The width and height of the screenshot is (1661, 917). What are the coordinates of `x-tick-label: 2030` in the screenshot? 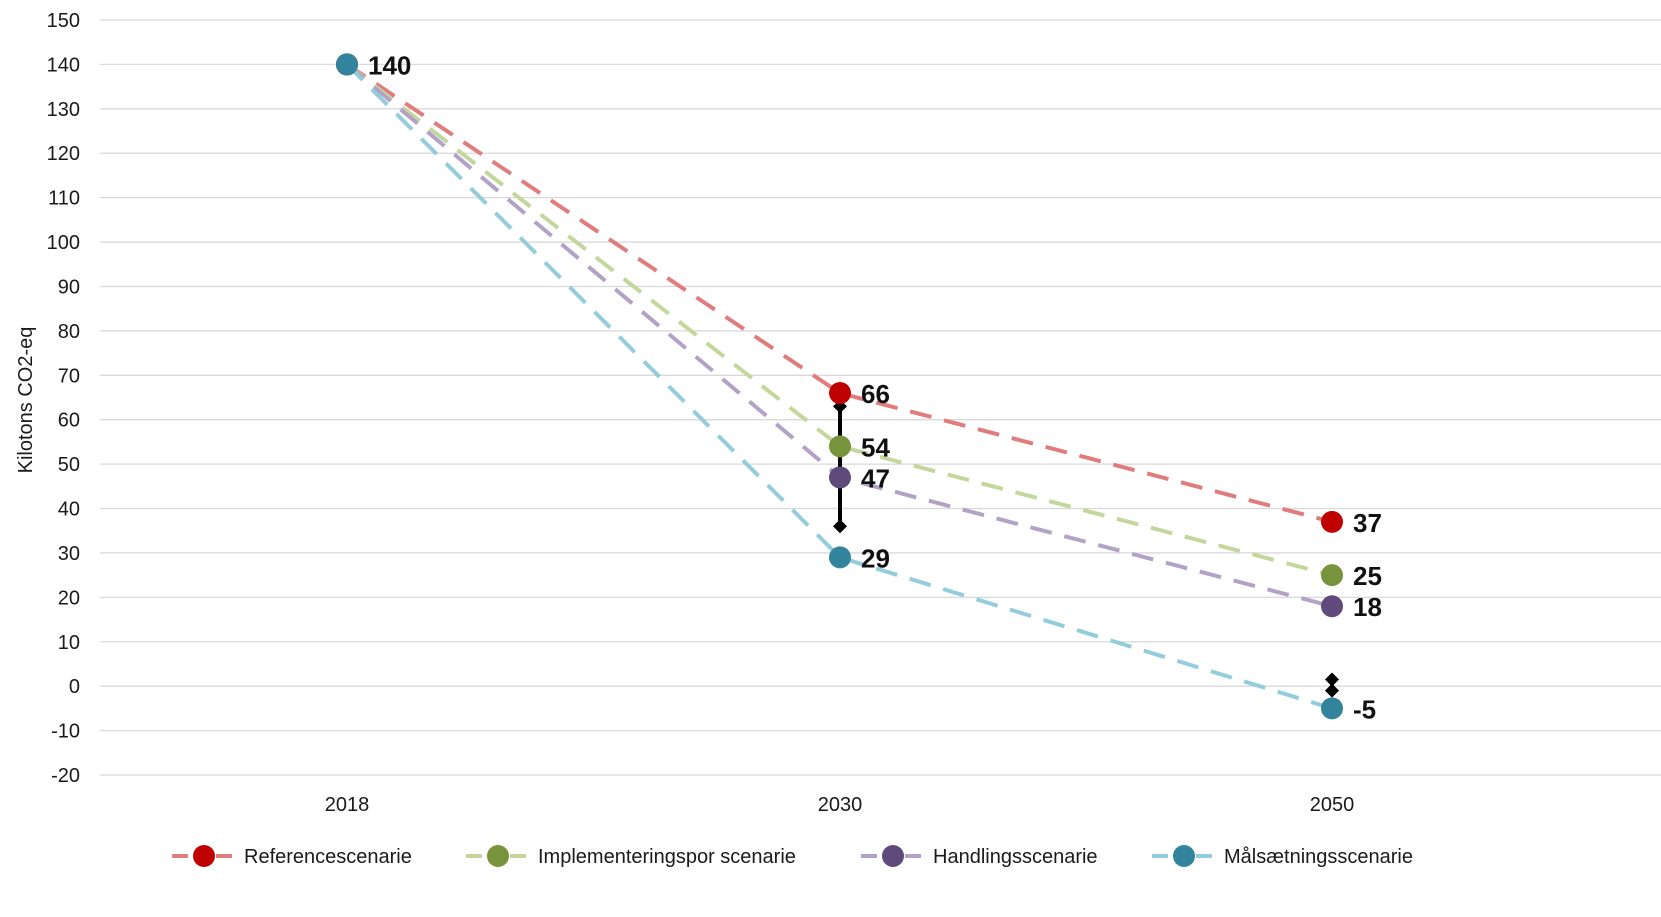 It's located at (840, 805).